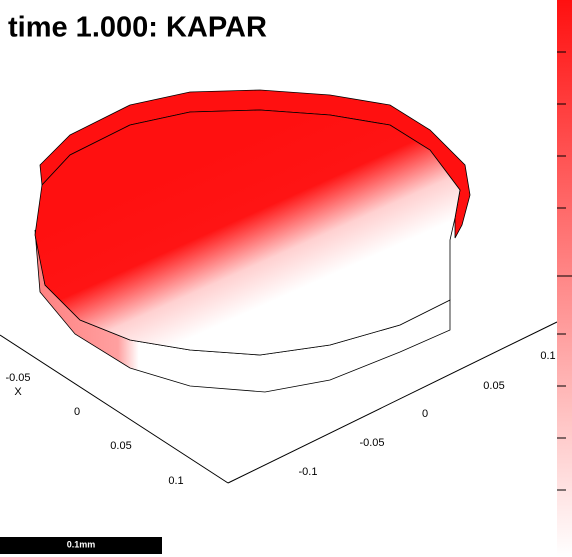  Describe the element at coordinates (137, 28) in the screenshot. I see `title: time 1.000: KAPAR` at that location.